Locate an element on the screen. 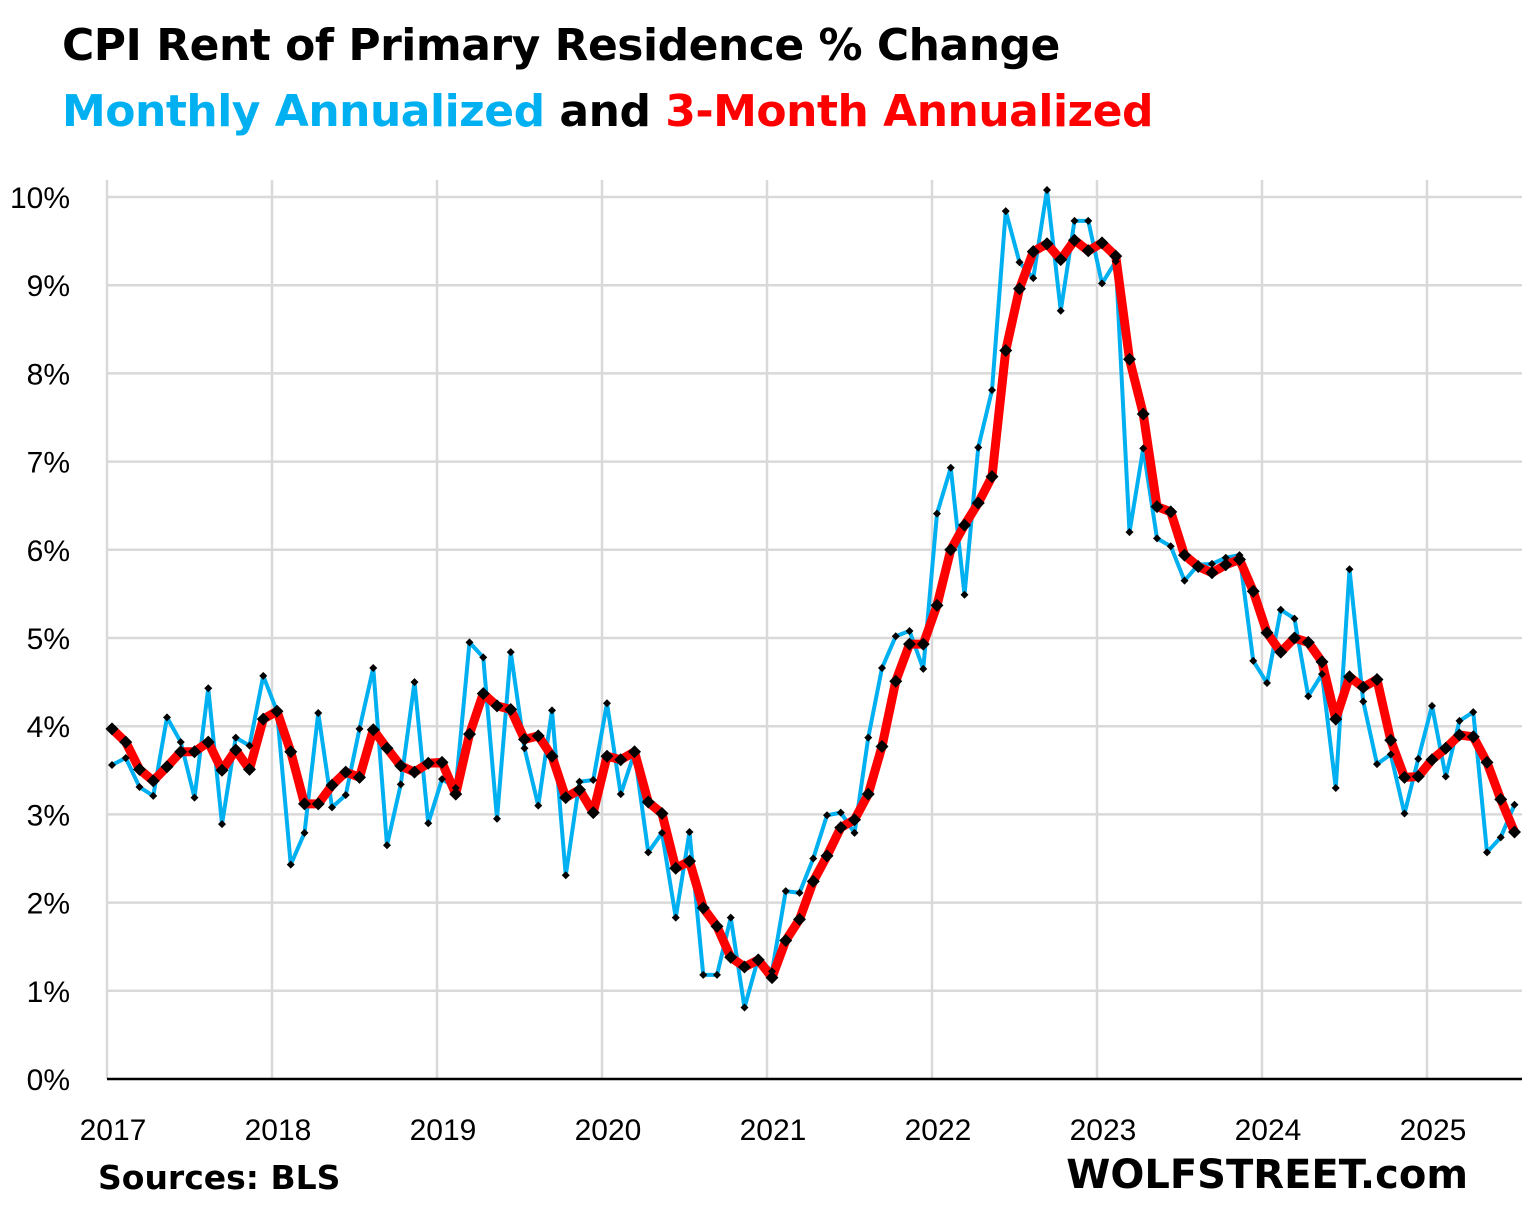  x-tick-label: 2022 is located at coordinates (938, 1130).